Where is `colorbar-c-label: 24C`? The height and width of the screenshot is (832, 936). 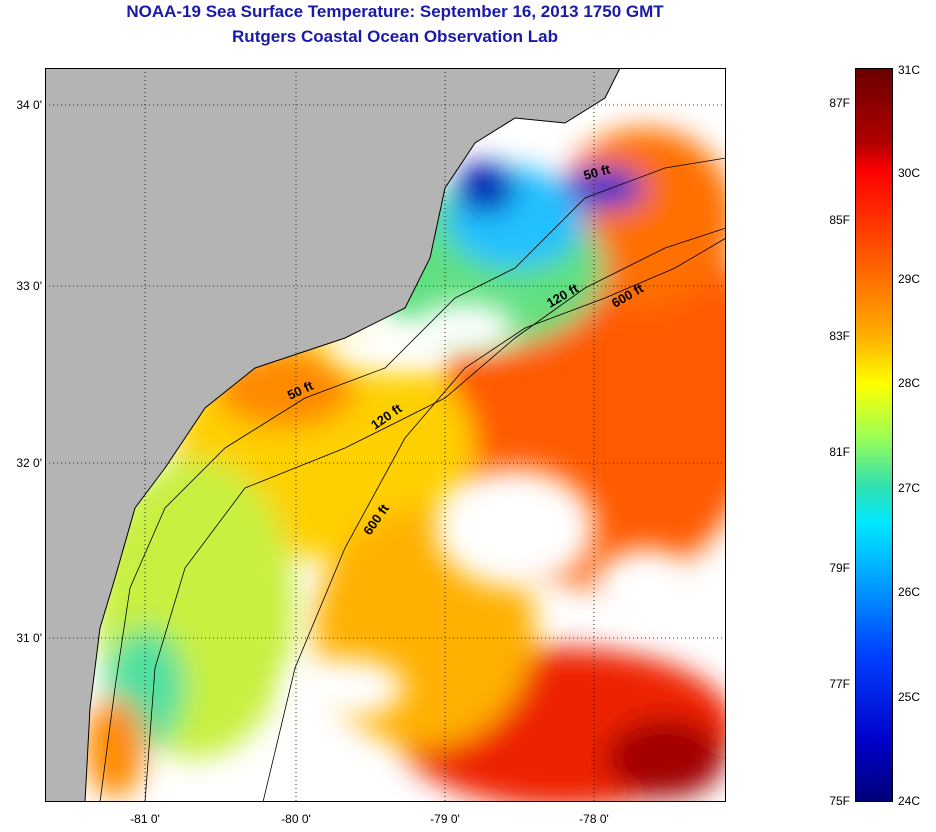
colorbar-c-label: 24C is located at coordinates (909, 801).